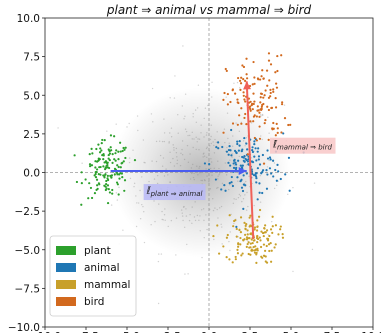 The height and width of the screenshot is (333, 381). Describe the element at coordinates (291, 332) in the screenshot. I see `x-tick-label: 5.0` at that location.